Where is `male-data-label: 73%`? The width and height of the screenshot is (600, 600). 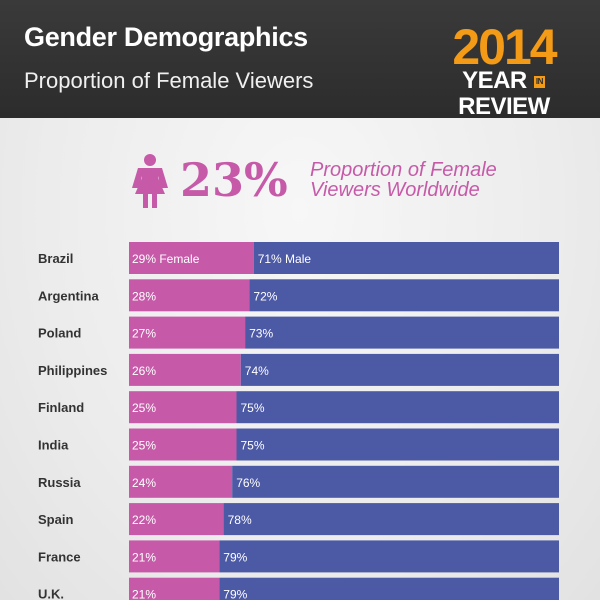 male-data-label: 73% is located at coordinates (261, 334).